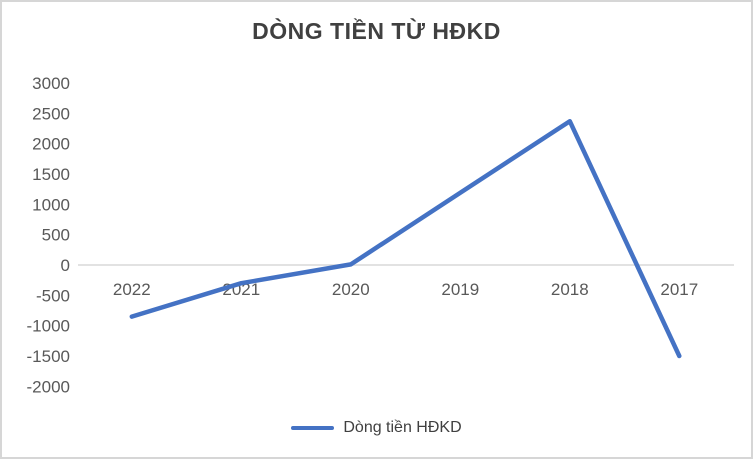 The height and width of the screenshot is (459, 753). I want to click on y-tick-label: 1500, so click(51, 174).